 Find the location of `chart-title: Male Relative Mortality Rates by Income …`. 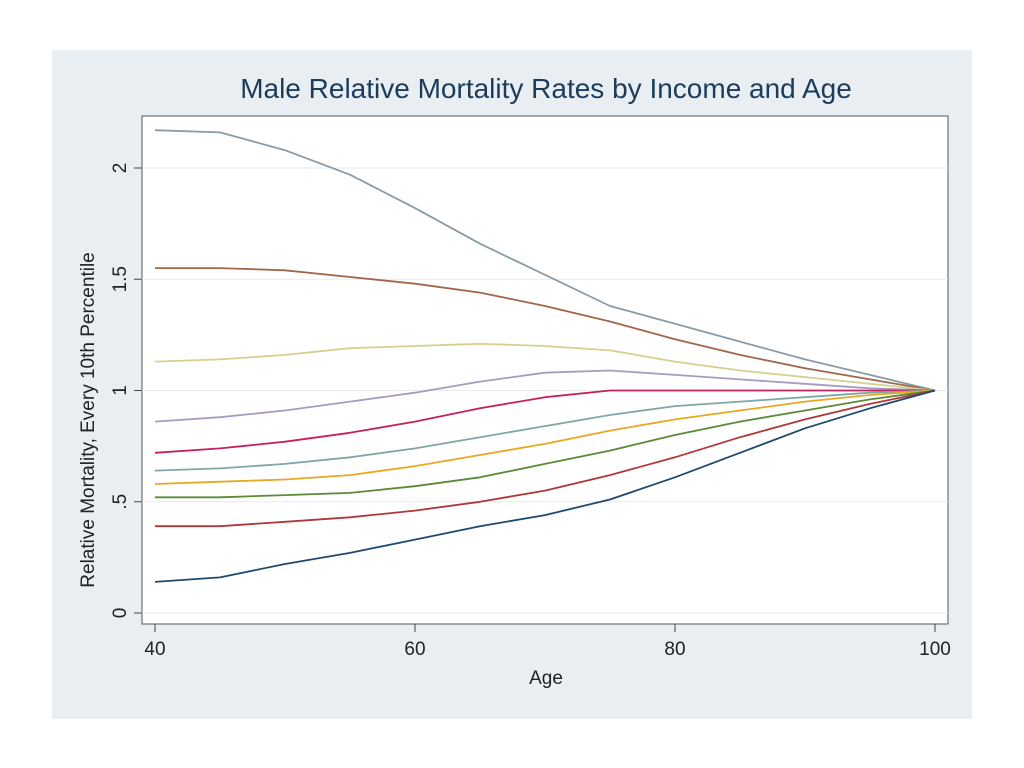

chart-title: Male Relative Mortality Rates by Income … is located at coordinates (546, 88).